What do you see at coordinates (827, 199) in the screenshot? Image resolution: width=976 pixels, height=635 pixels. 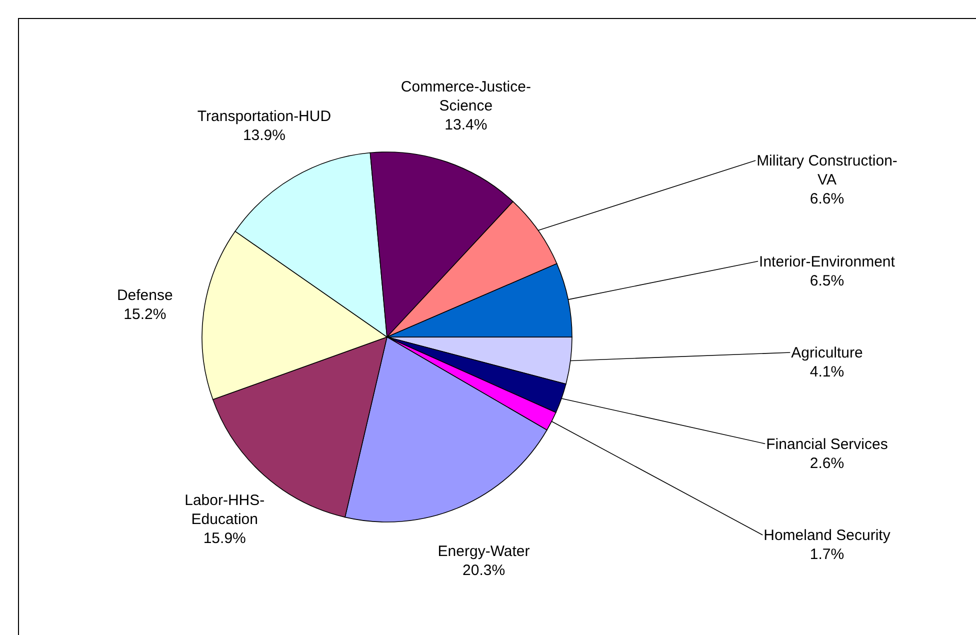 I see `data-label: 6.6%` at bounding box center [827, 199].